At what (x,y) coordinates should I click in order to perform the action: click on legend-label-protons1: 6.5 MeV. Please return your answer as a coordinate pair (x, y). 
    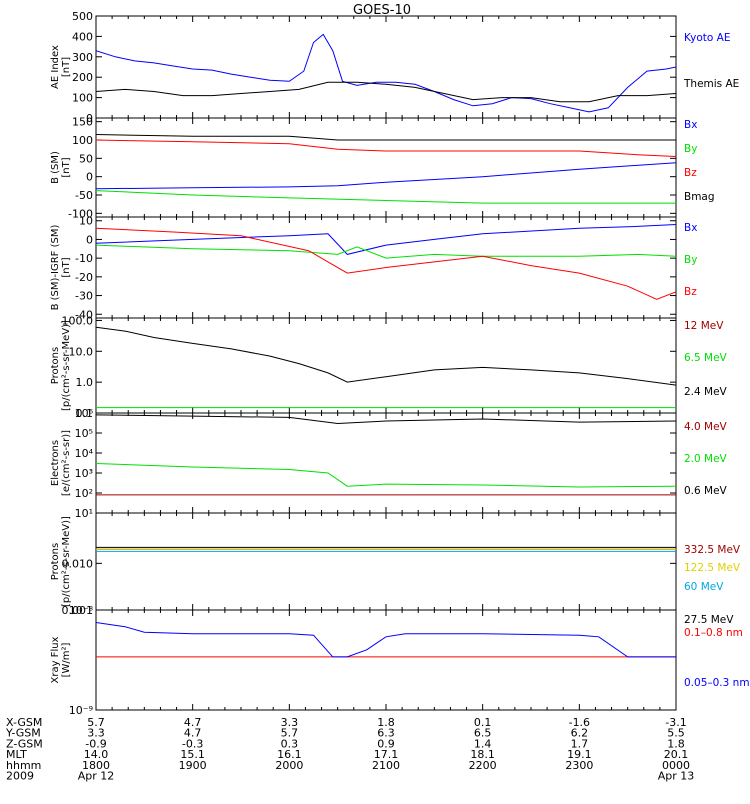
    Looking at the image, I should click on (706, 358).